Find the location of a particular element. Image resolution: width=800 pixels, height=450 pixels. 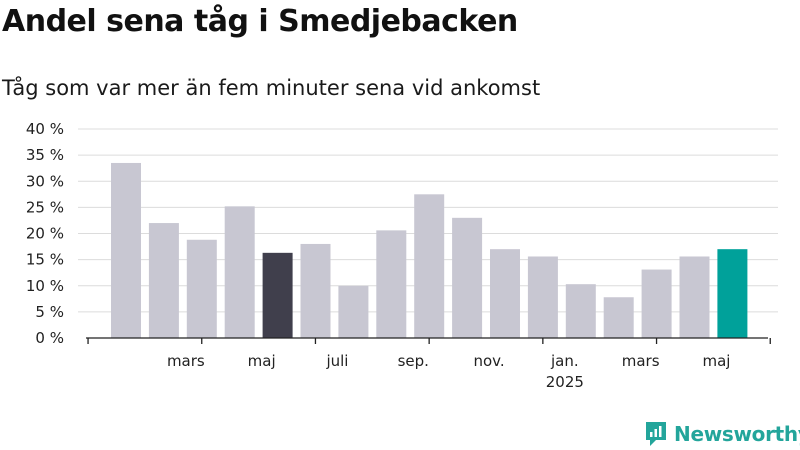

brand-name: Newsworthy is located at coordinates (737, 434).